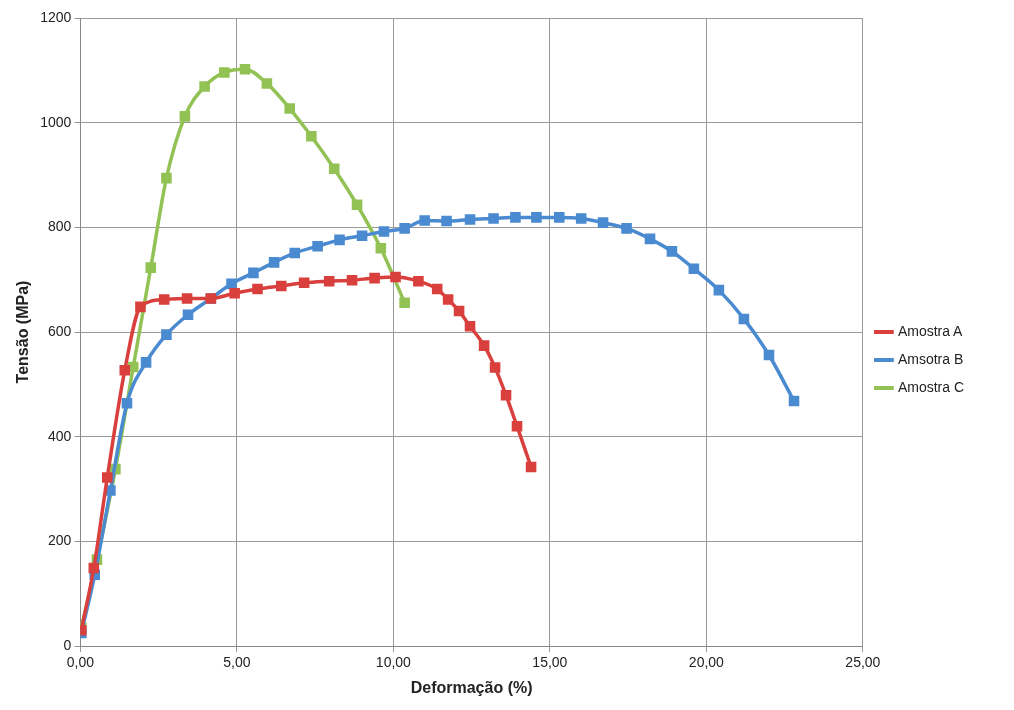 The width and height of the screenshot is (1014, 710). I want to click on y-tick-label: 200, so click(59, 540).